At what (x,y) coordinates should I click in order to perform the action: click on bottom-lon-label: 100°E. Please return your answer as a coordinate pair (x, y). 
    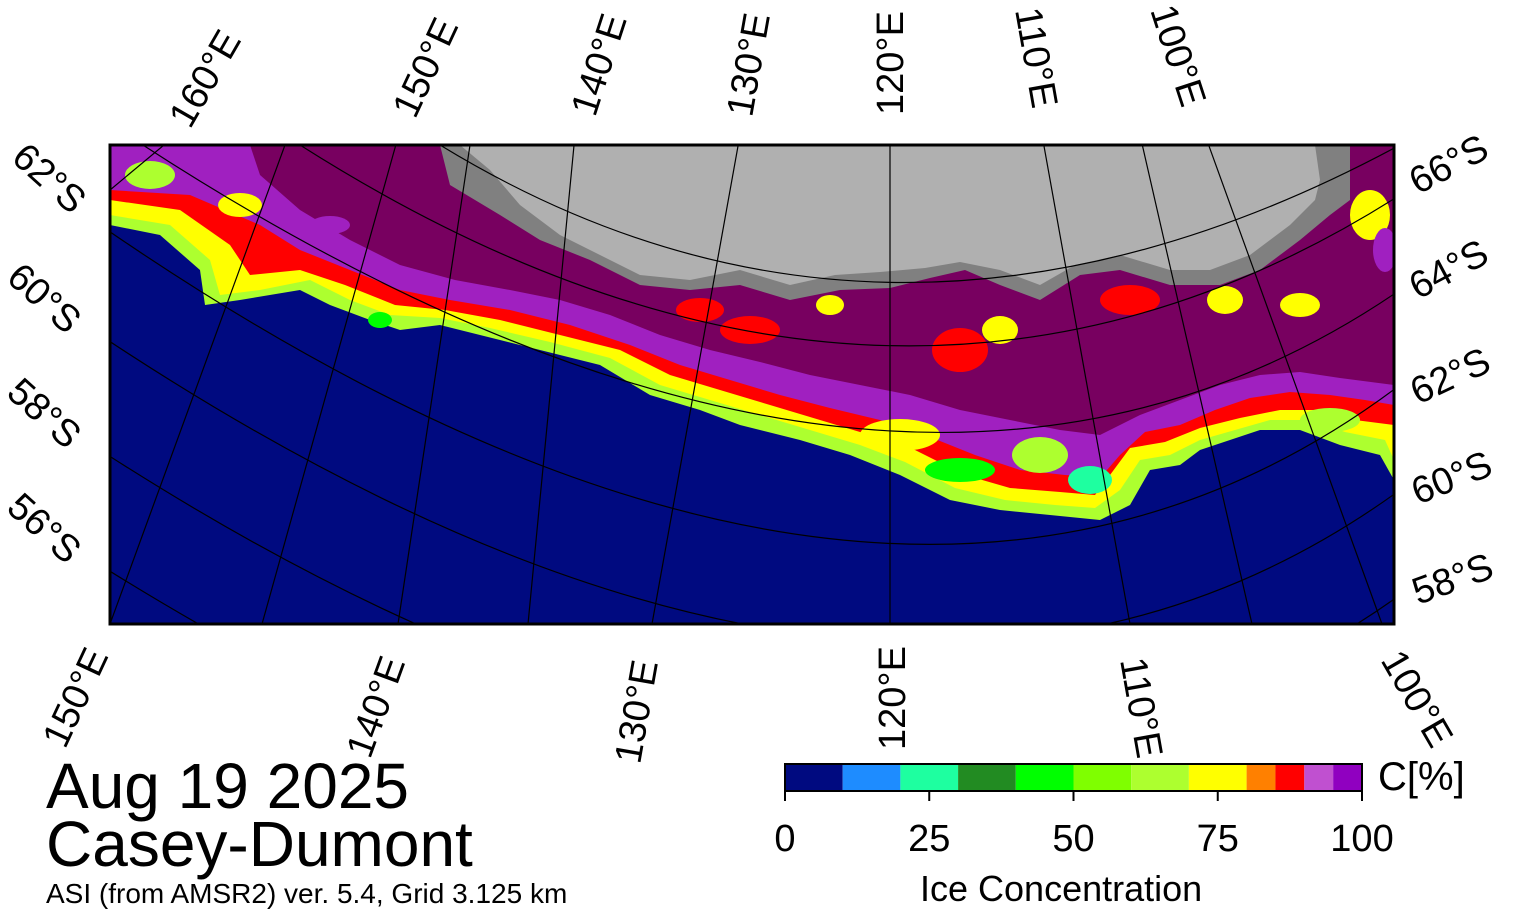
    Looking at the image, I should click on (1416, 699).